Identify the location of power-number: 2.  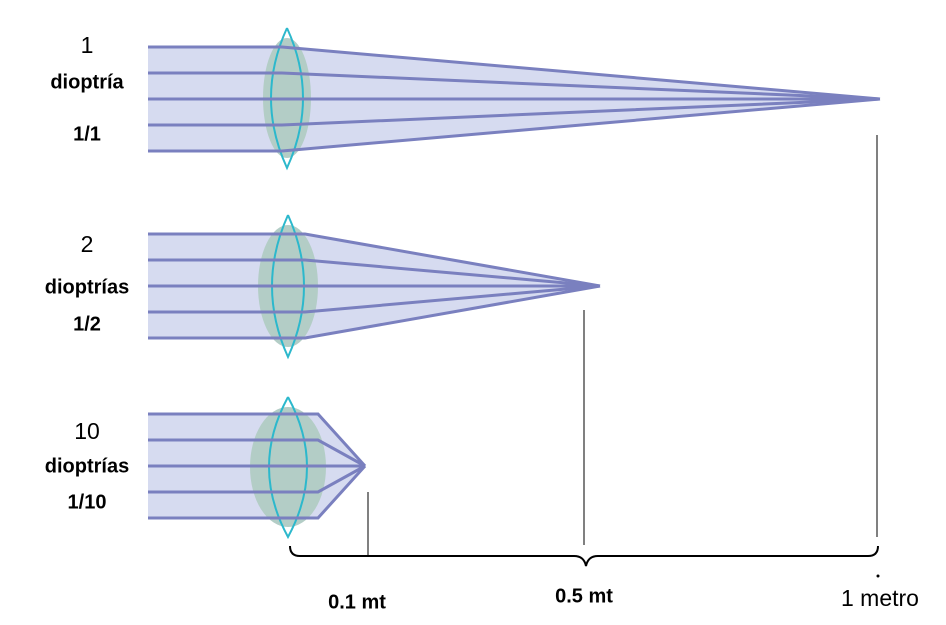
(87, 244).